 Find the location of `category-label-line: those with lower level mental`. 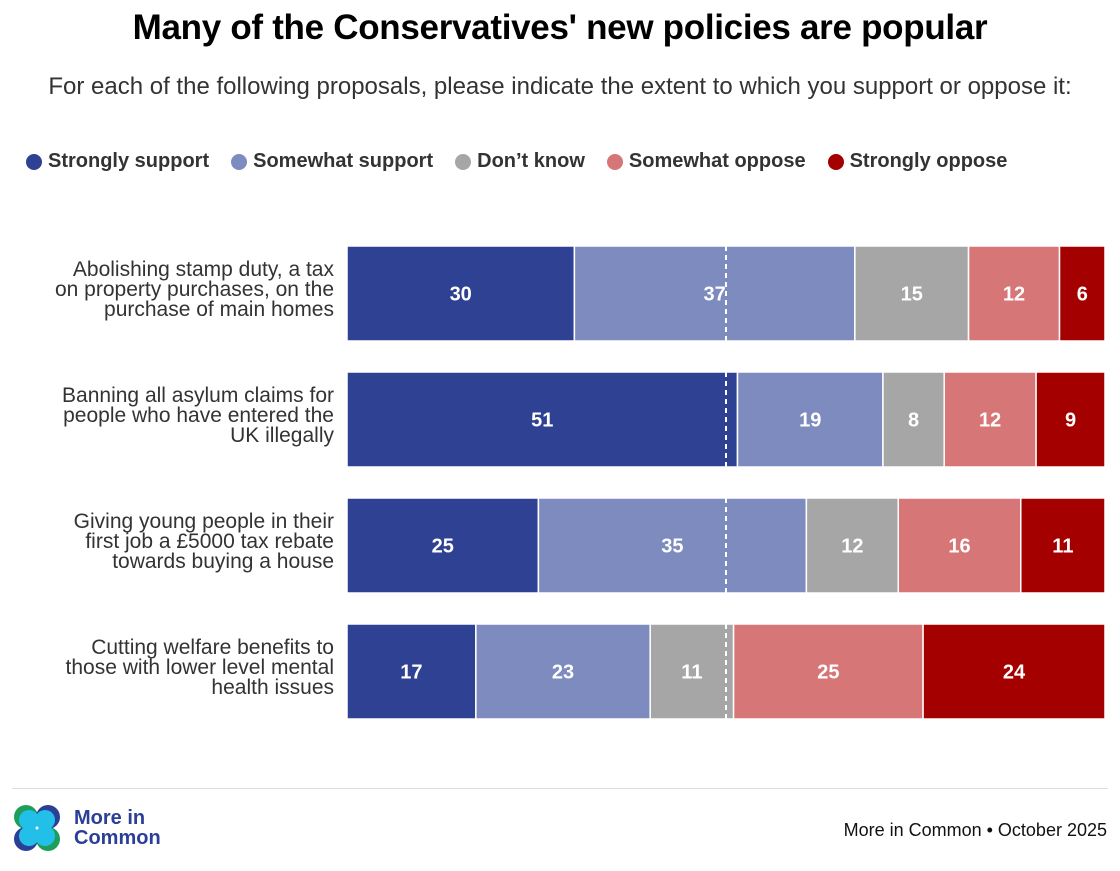

category-label-line: those with lower level mental is located at coordinates (199, 667).